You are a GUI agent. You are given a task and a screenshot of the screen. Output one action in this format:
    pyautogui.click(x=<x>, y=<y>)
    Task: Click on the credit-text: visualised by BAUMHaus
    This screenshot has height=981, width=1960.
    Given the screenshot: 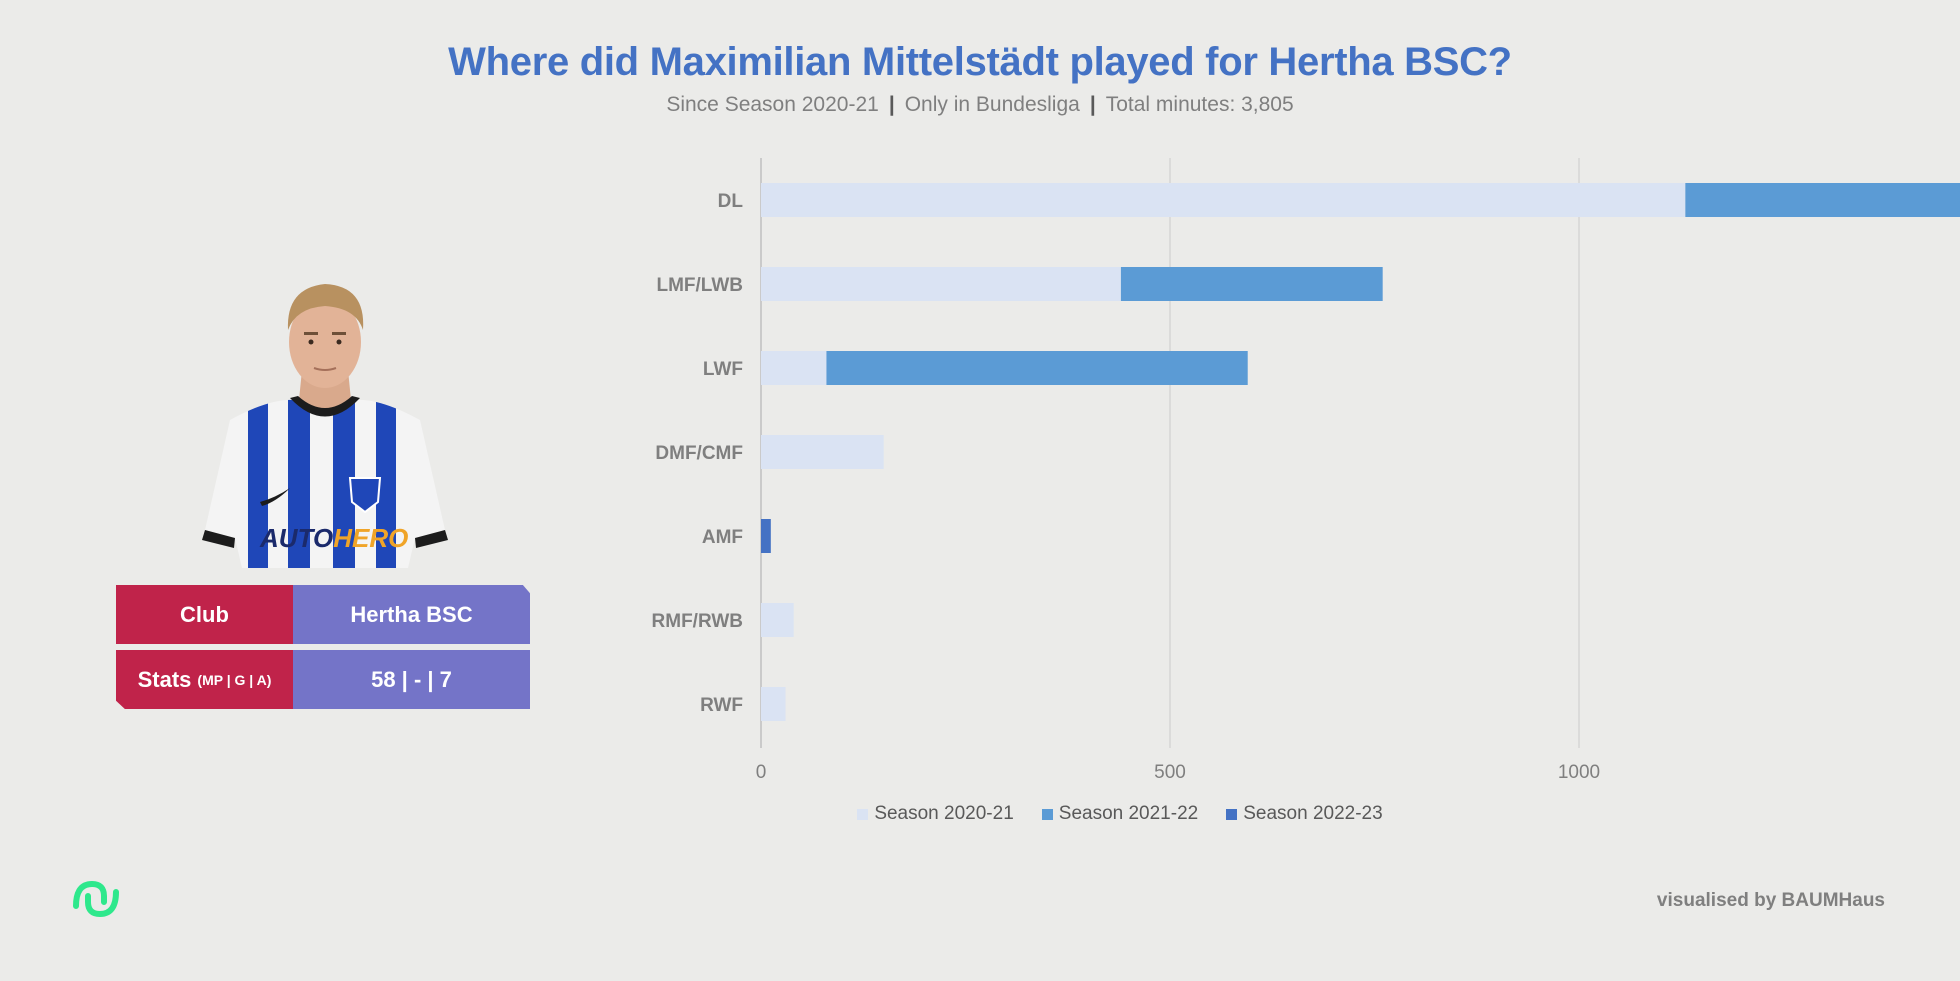 What is the action you would take?
    pyautogui.click(x=1770, y=900)
    